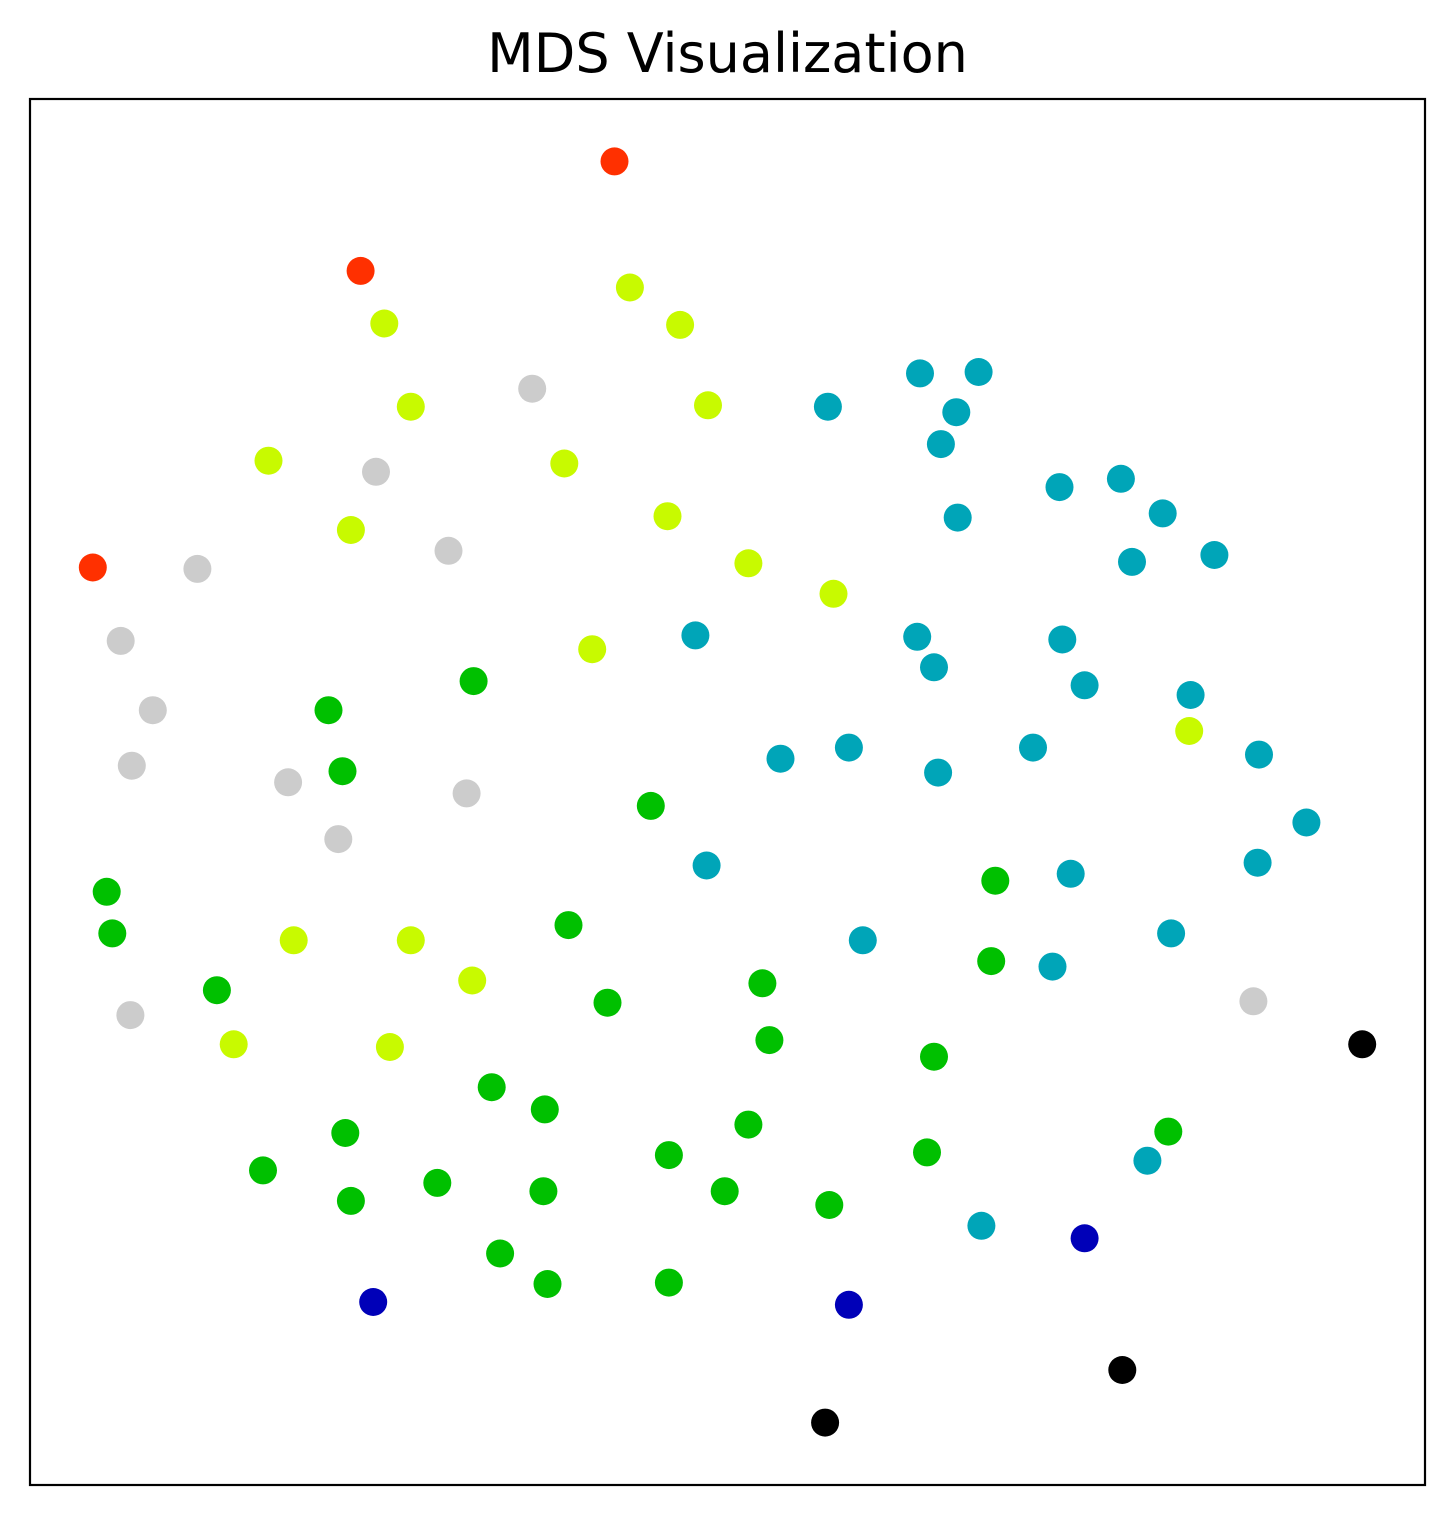 This screenshot has height=1515, width=1455. Describe the element at coordinates (727, 53) in the screenshot. I see `chart-title: MDS Visualization` at that location.